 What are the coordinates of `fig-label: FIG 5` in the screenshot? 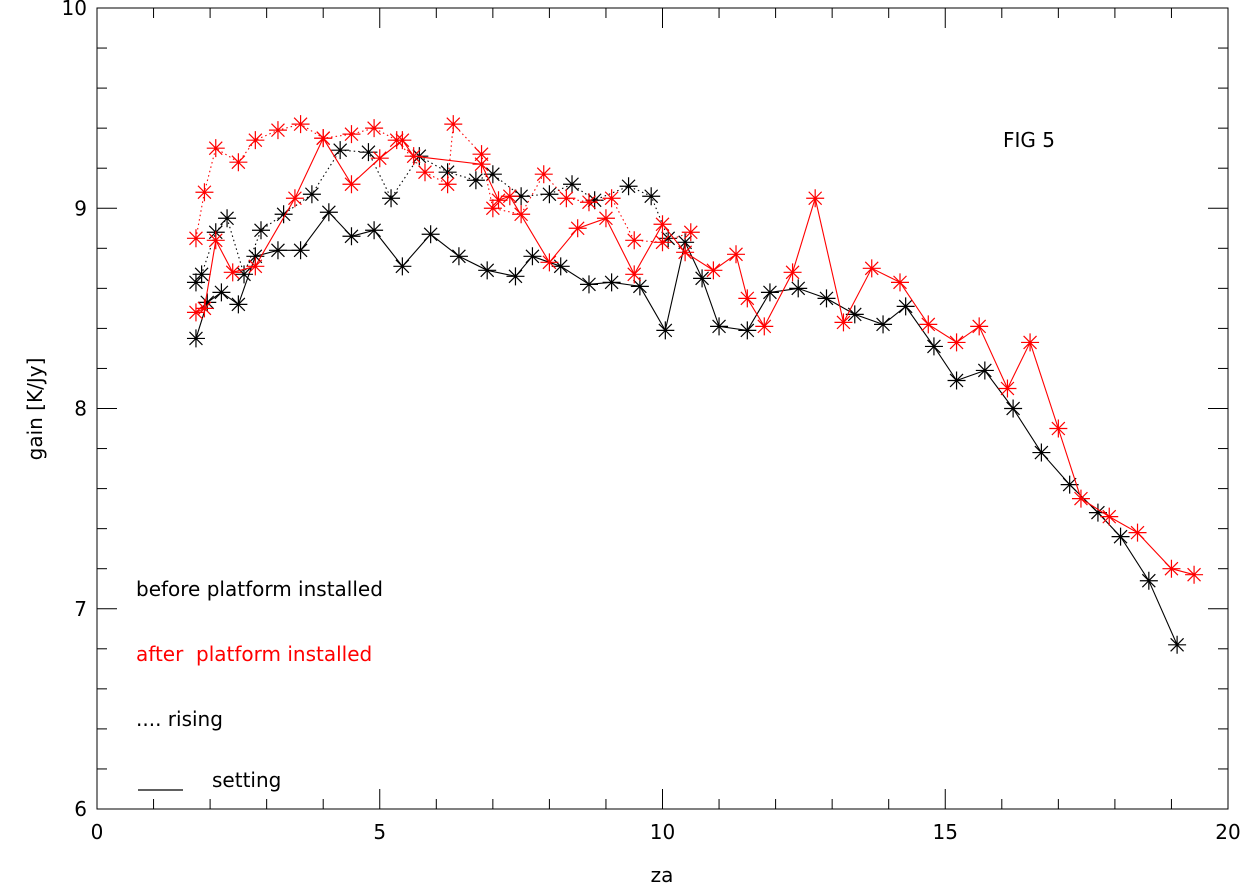 It's located at (1029, 140).